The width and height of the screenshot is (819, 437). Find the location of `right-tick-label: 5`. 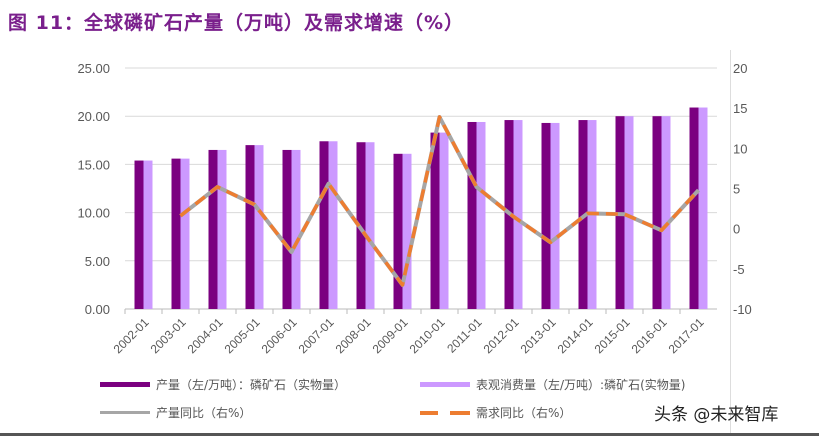

right-tick-label: 5 is located at coordinates (736, 189).